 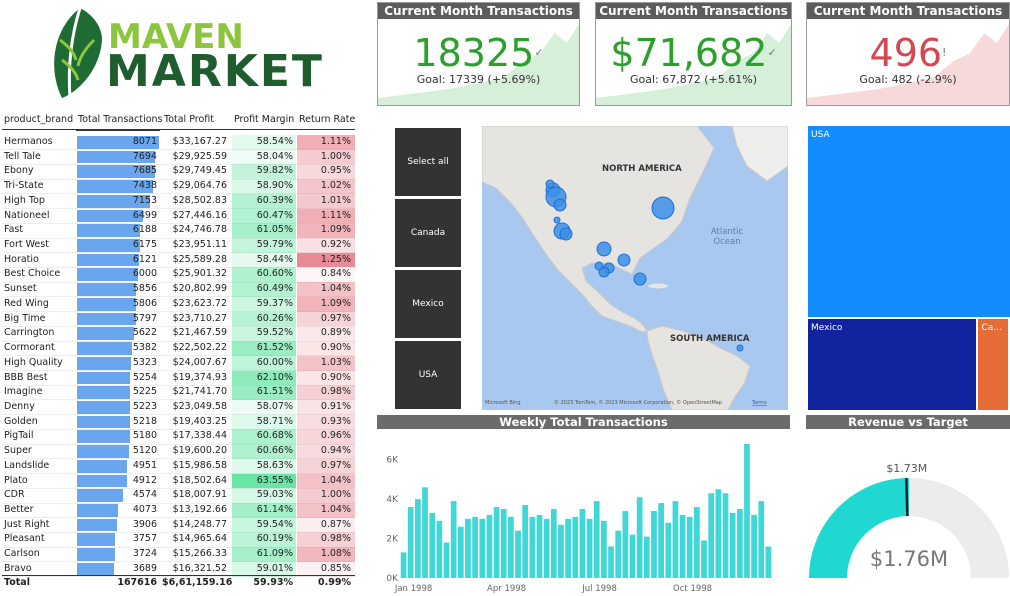 I want to click on table-cell: $15,986.58, so click(x=199, y=465).